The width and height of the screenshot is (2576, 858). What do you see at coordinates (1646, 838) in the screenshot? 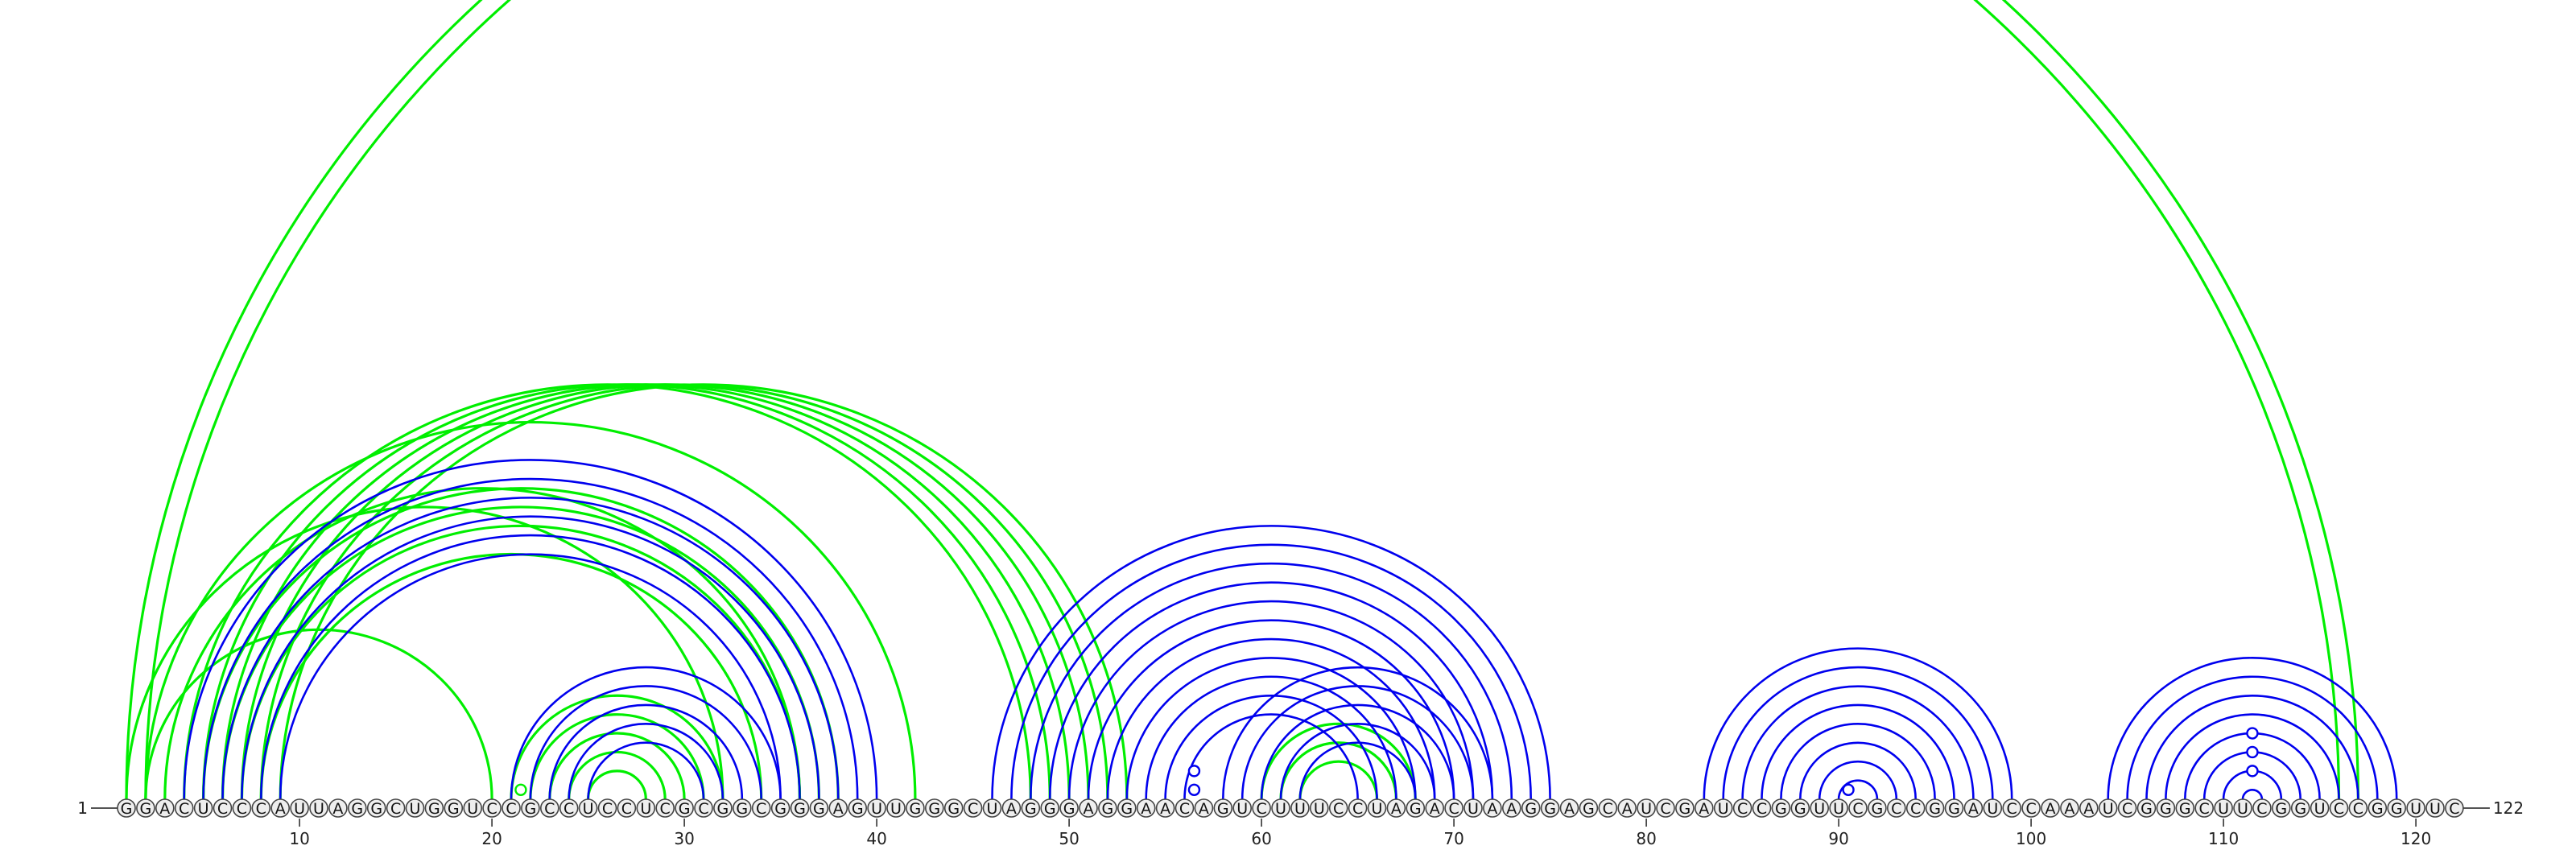
I see `position-tick-label: 80` at bounding box center [1646, 838].